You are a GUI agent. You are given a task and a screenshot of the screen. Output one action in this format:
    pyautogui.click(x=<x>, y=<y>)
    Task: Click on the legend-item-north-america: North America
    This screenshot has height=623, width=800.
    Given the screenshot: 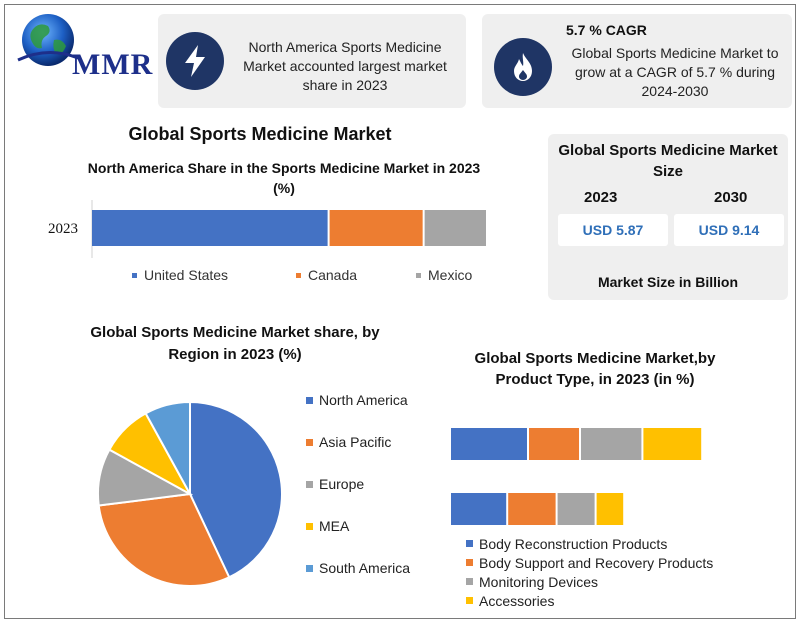 What is the action you would take?
    pyautogui.click(x=366, y=400)
    